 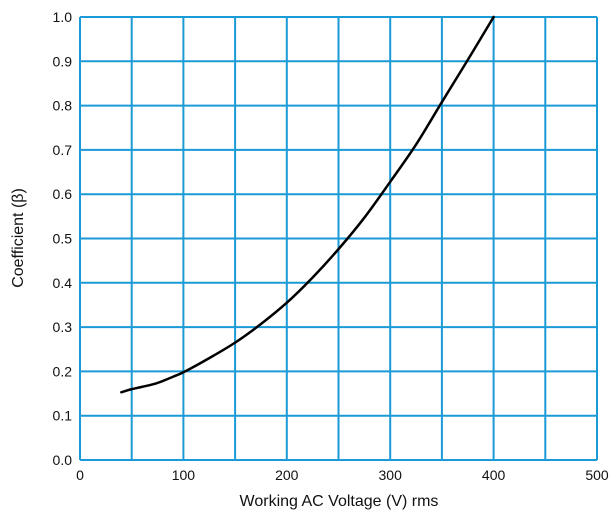 I want to click on x-tick-labels: 0 100 200 300 400 500, so click(x=342, y=475).